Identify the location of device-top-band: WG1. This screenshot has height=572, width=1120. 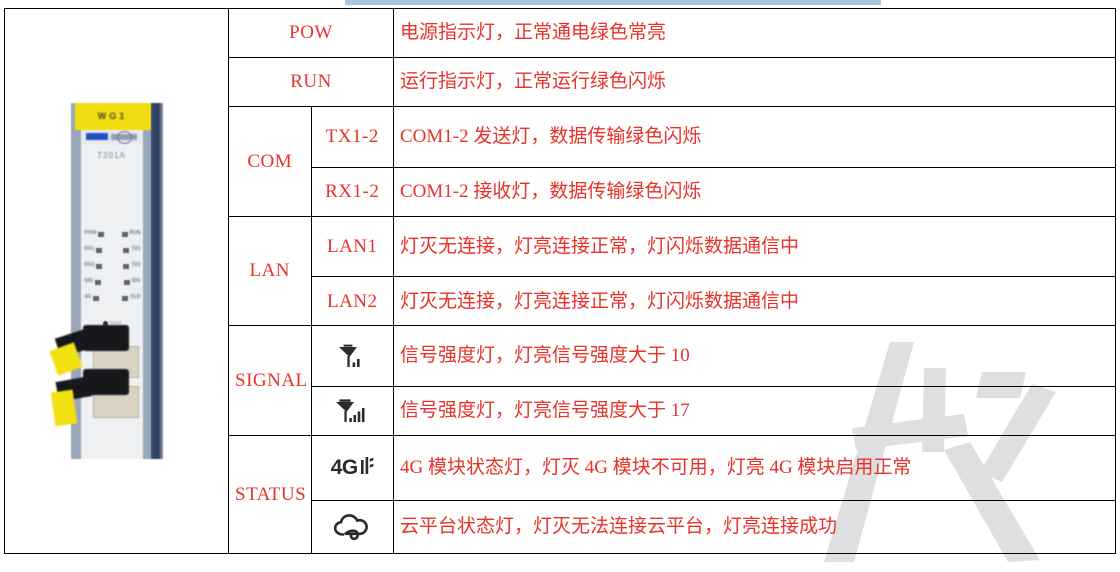
(112, 116).